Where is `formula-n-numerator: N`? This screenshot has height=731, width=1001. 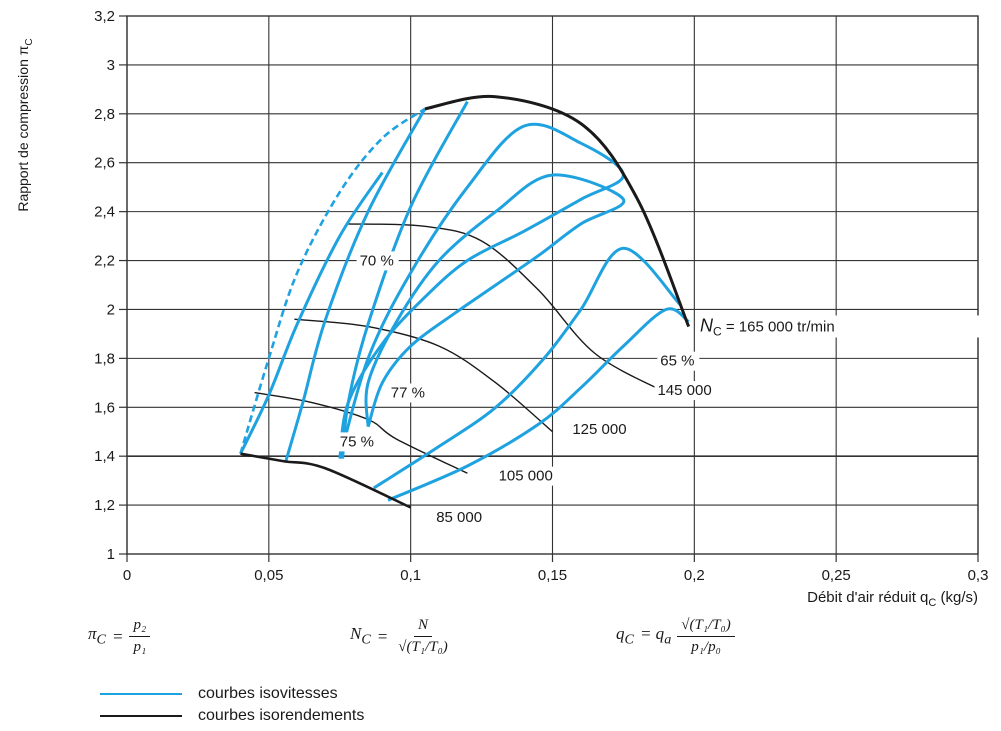
formula-n-numerator: N is located at coordinates (423, 627).